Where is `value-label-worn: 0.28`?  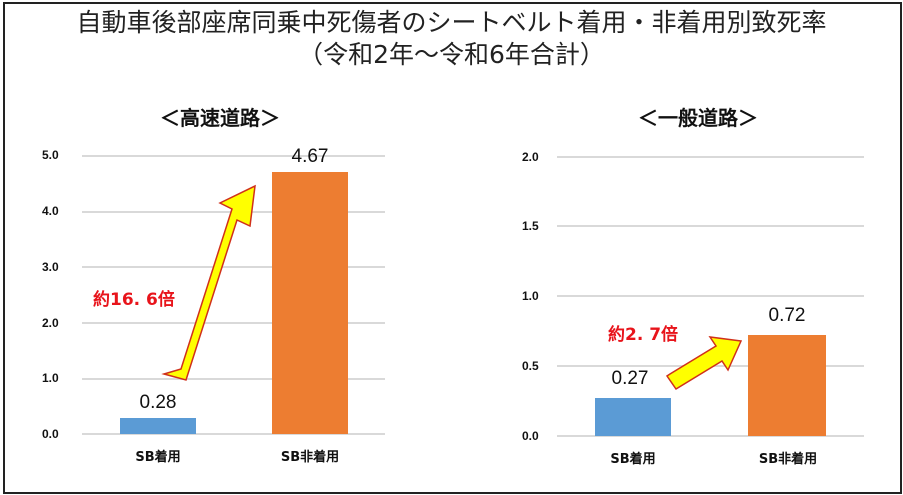 value-label-worn: 0.28 is located at coordinates (158, 402).